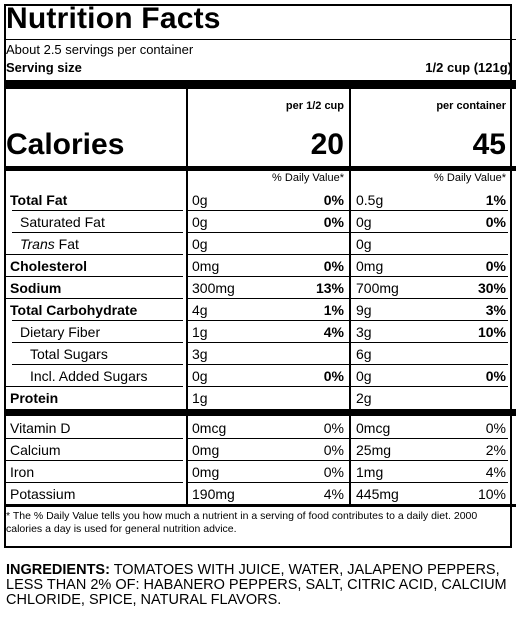  What do you see at coordinates (113, 18) in the screenshot?
I see `label-title: Nutrition Facts` at bounding box center [113, 18].